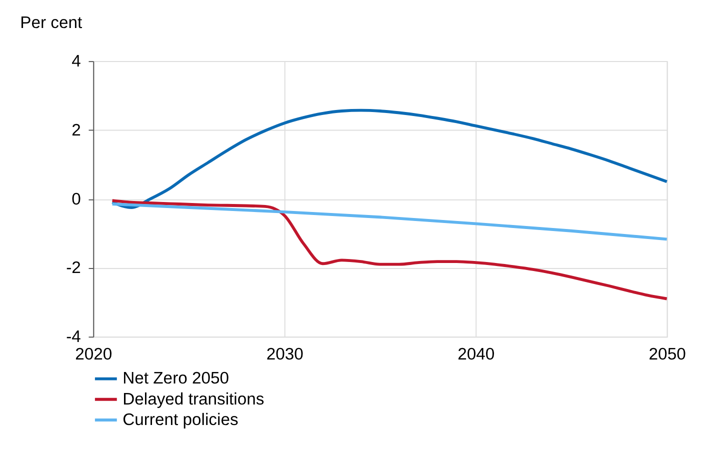 This screenshot has height=470, width=709. What do you see at coordinates (76, 130) in the screenshot?
I see `y-tick-label: 2` at bounding box center [76, 130].